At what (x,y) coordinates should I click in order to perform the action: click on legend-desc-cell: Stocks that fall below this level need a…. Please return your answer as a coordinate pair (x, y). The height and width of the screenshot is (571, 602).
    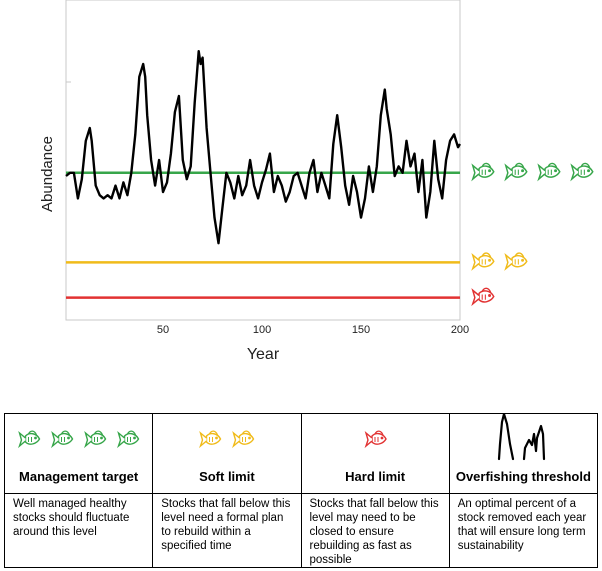
    Looking at the image, I should click on (227, 530).